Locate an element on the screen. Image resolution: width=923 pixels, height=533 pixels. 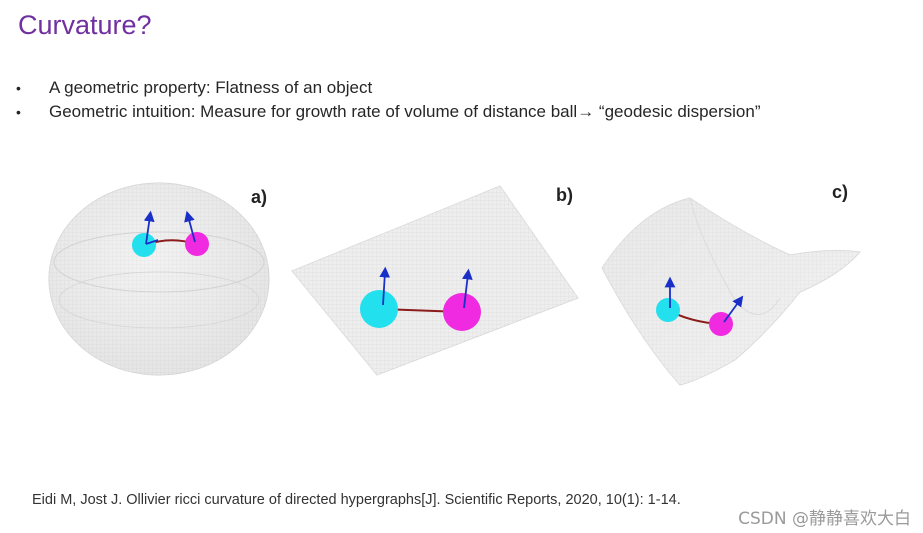
panel-label-c: c) is located at coordinates (840, 192).